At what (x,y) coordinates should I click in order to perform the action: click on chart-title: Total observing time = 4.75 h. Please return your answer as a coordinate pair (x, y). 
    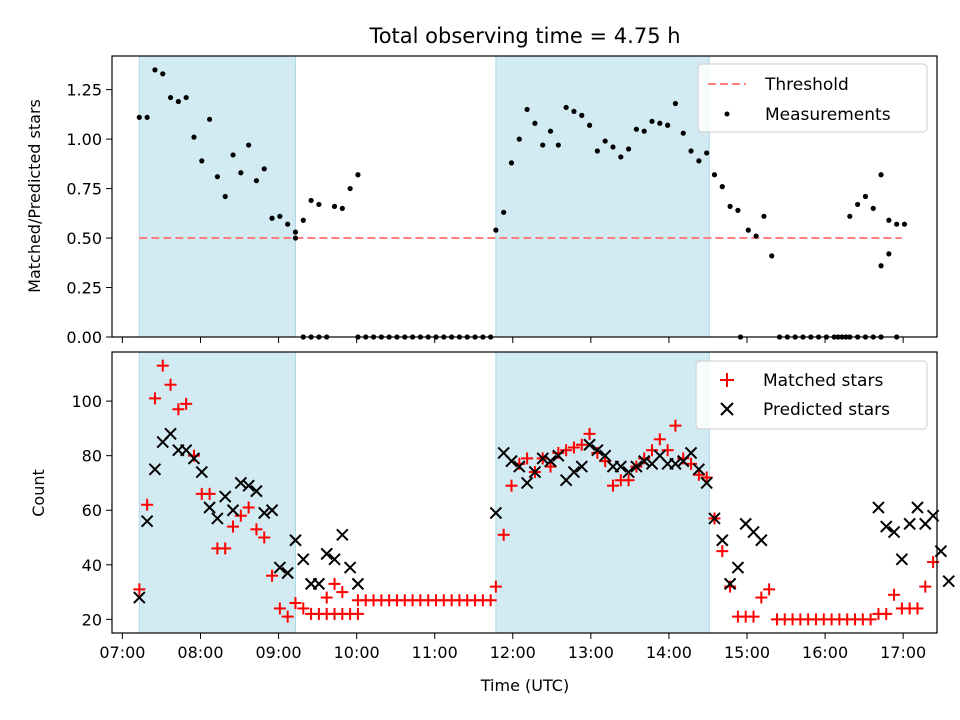
    Looking at the image, I should click on (524, 36).